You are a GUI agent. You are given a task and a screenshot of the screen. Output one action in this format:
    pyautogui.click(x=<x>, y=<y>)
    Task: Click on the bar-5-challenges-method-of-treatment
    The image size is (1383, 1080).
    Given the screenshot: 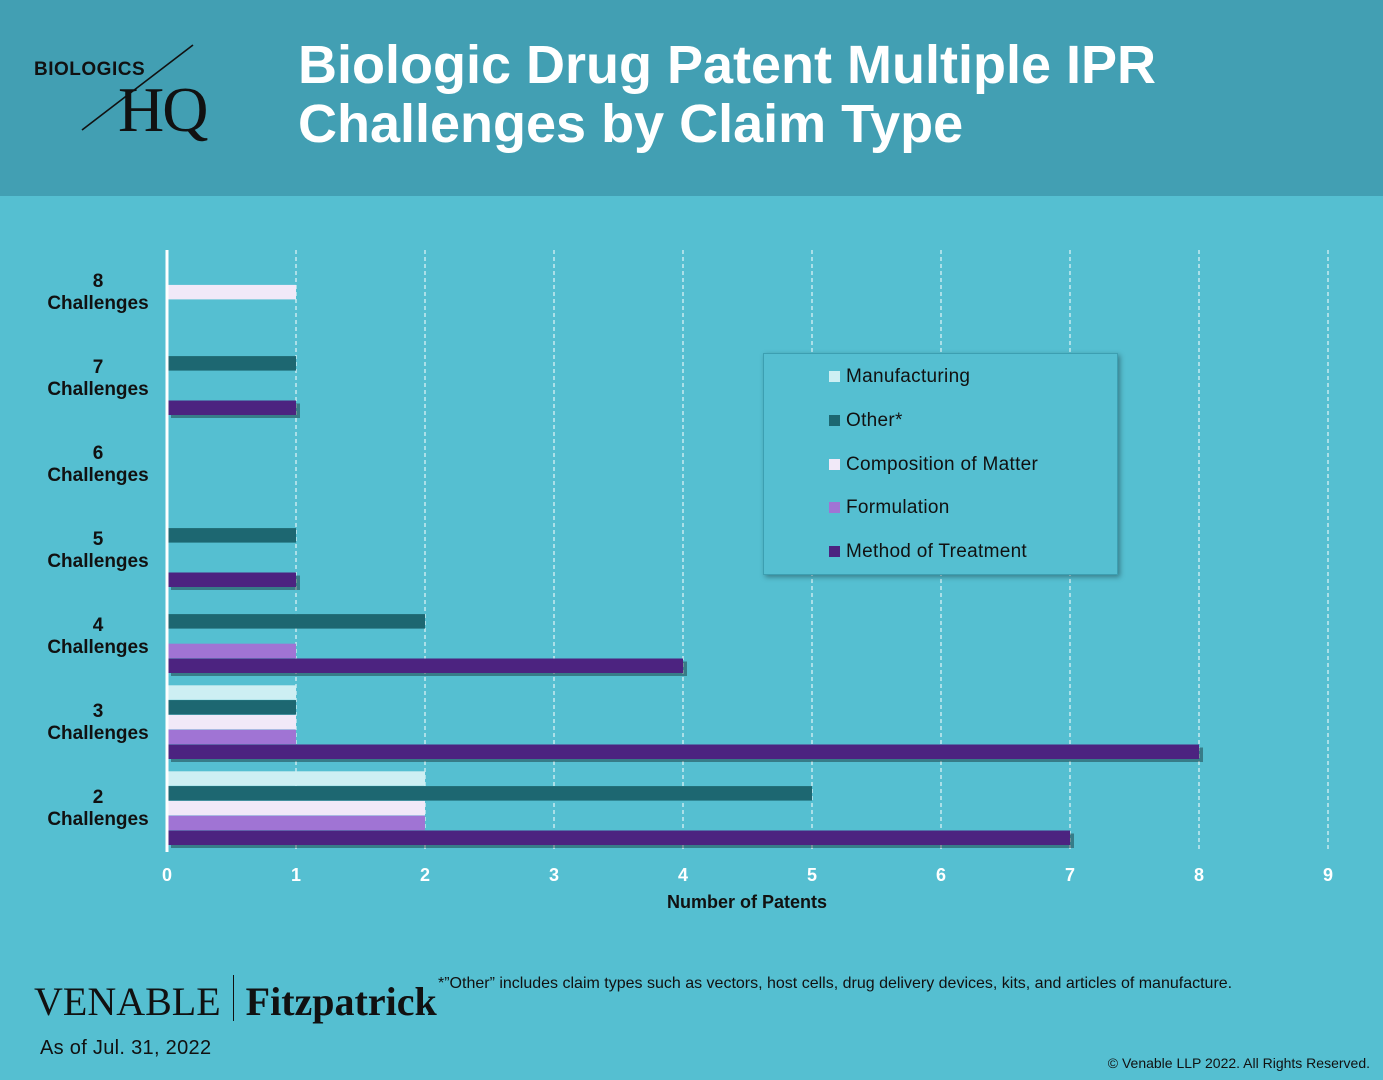 What is the action you would take?
    pyautogui.click(x=231, y=579)
    